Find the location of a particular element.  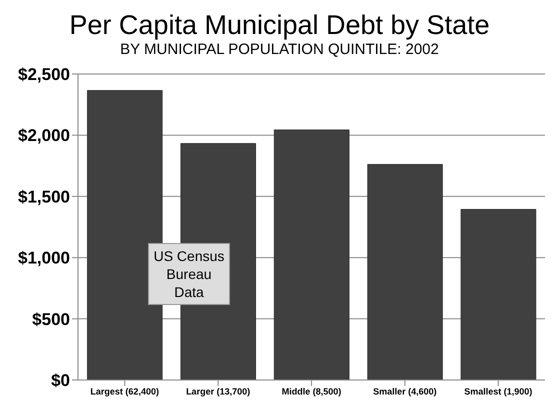

x-tick-label: Smaller (4,600) is located at coordinates (405, 391).